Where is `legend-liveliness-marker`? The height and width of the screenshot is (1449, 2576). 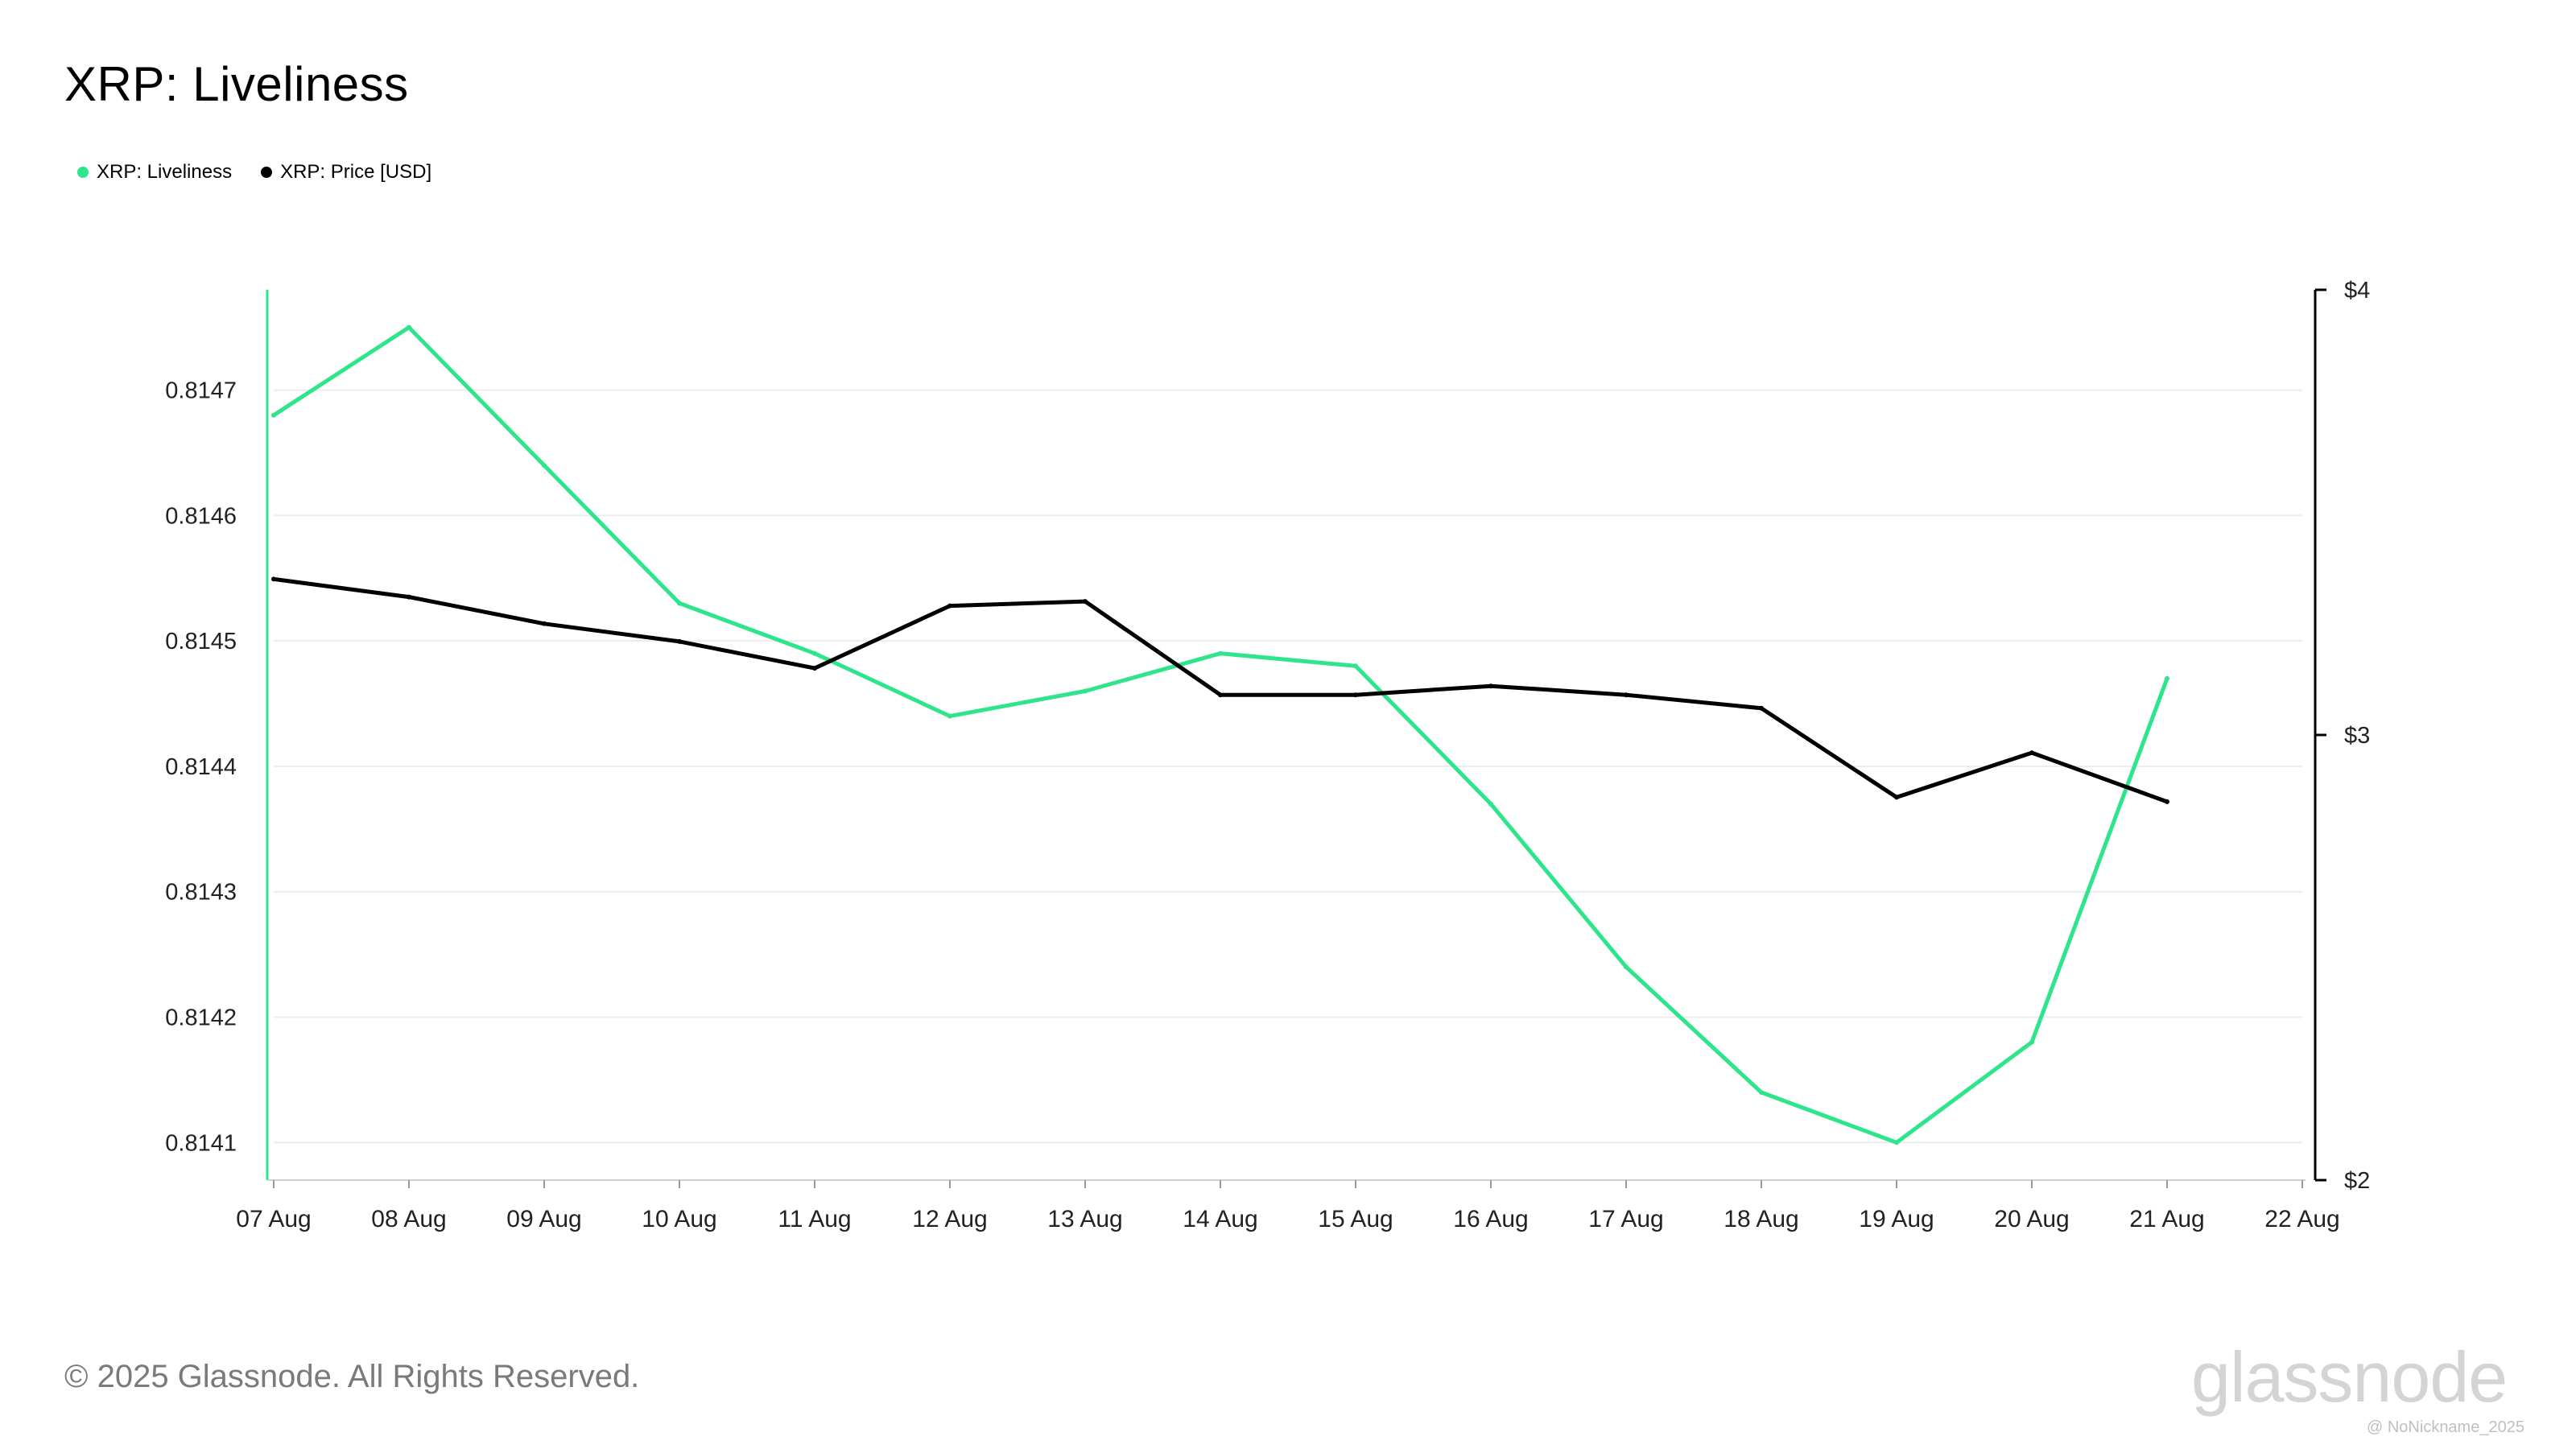
legend-liveliness-marker is located at coordinates (83, 172).